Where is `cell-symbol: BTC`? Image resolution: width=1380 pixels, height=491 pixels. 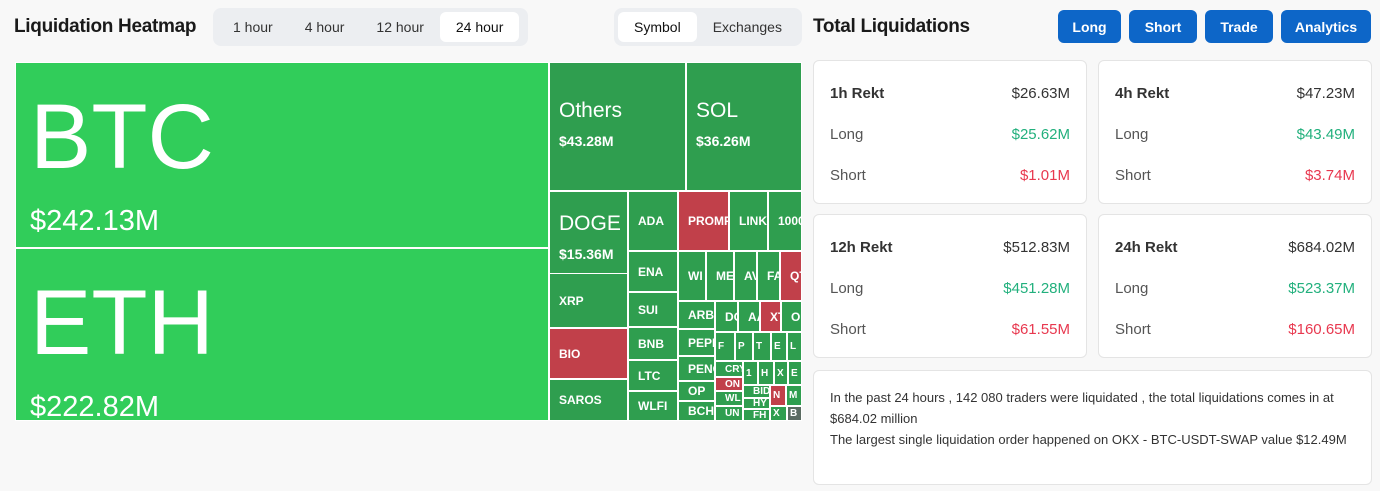 cell-symbol: BTC is located at coordinates (122, 137).